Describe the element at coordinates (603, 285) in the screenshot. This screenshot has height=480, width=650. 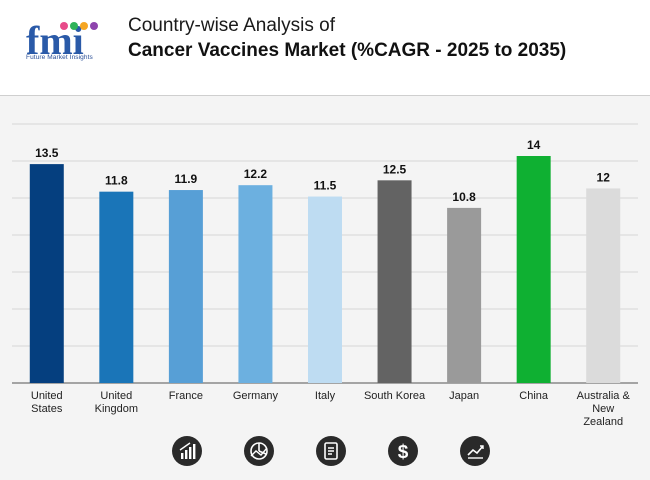
I see `bar-australia-new-zealand` at that location.